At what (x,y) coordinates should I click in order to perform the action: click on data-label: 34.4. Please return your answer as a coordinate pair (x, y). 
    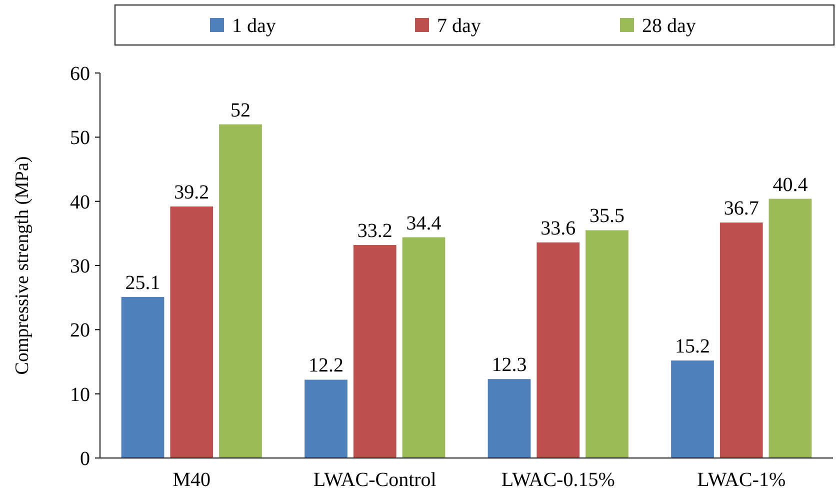
    Looking at the image, I should click on (424, 223).